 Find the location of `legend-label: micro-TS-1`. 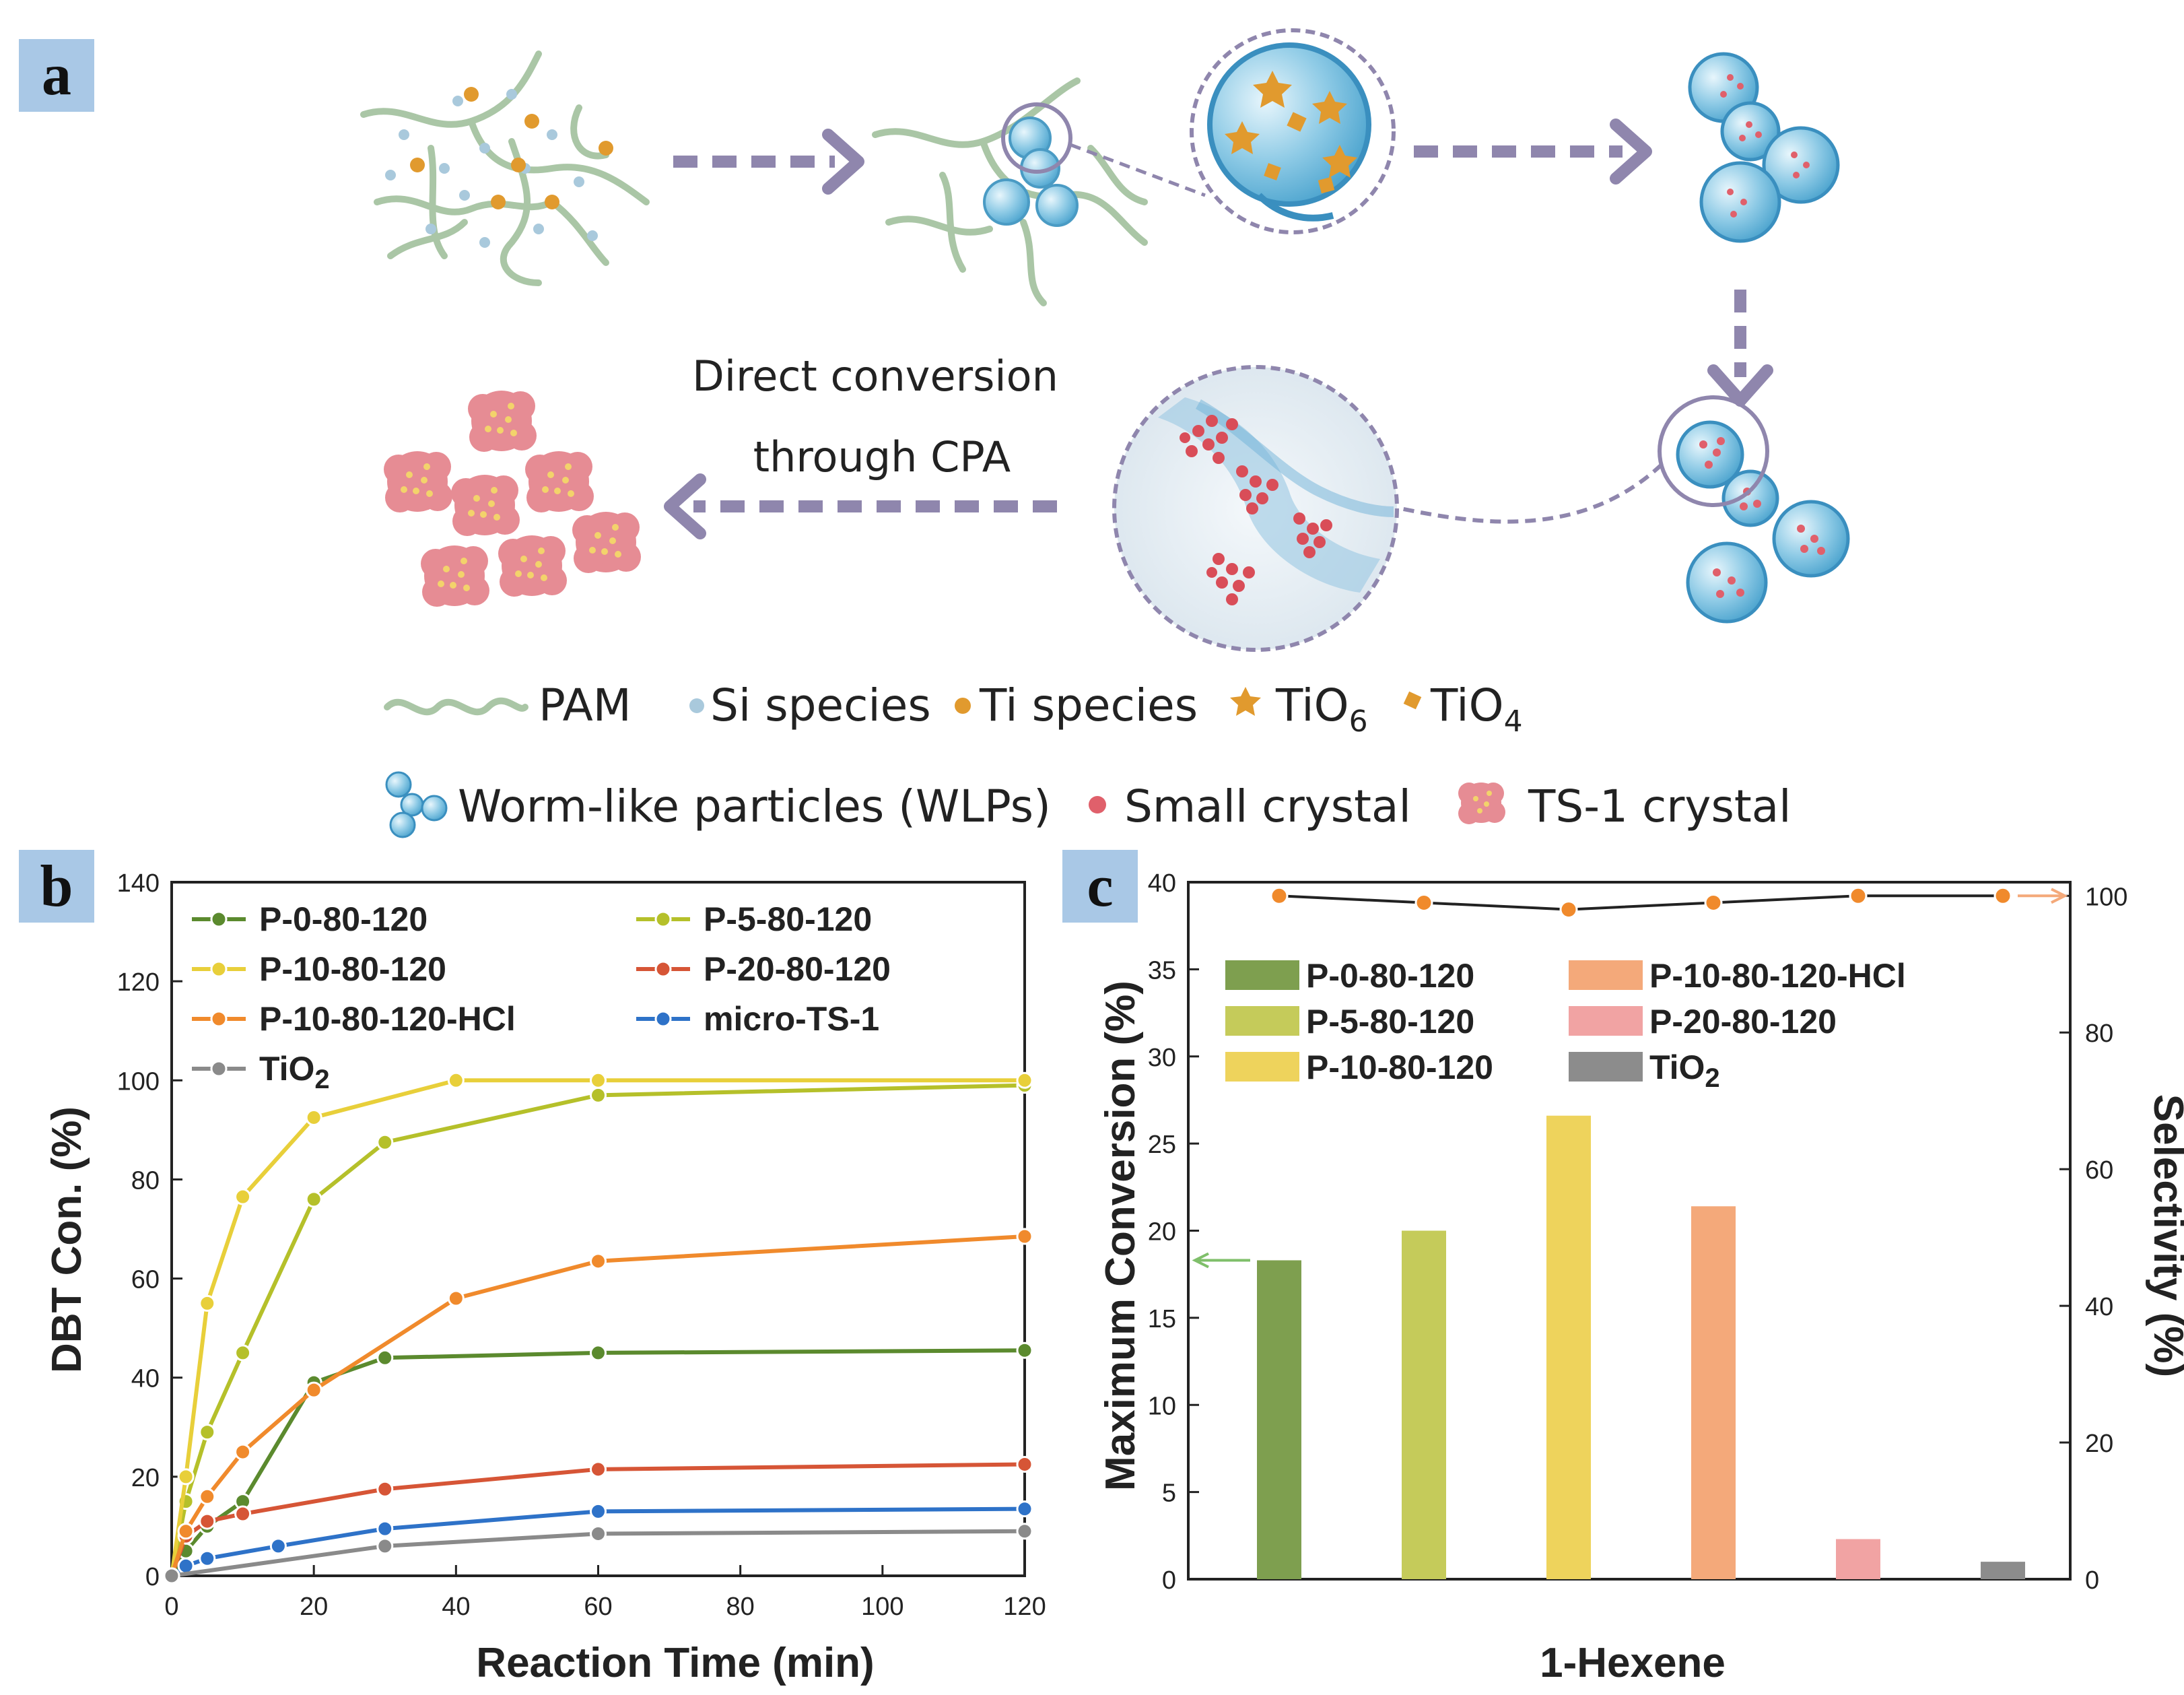

legend-label: micro-TS-1 is located at coordinates (791, 1019).